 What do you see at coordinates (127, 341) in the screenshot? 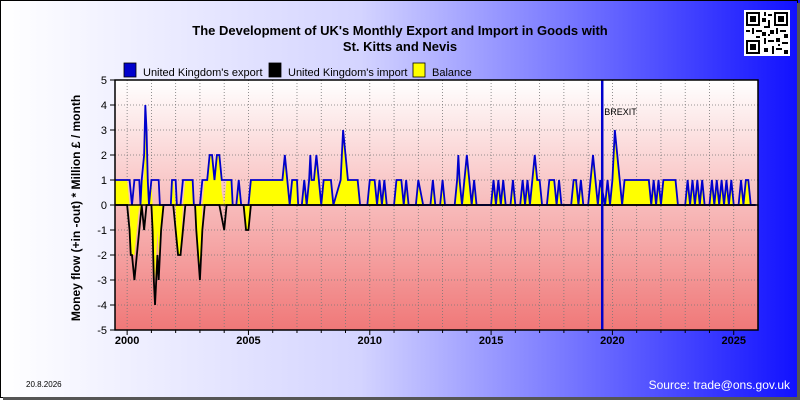
I see `x-tick-label: 2000` at bounding box center [127, 341].